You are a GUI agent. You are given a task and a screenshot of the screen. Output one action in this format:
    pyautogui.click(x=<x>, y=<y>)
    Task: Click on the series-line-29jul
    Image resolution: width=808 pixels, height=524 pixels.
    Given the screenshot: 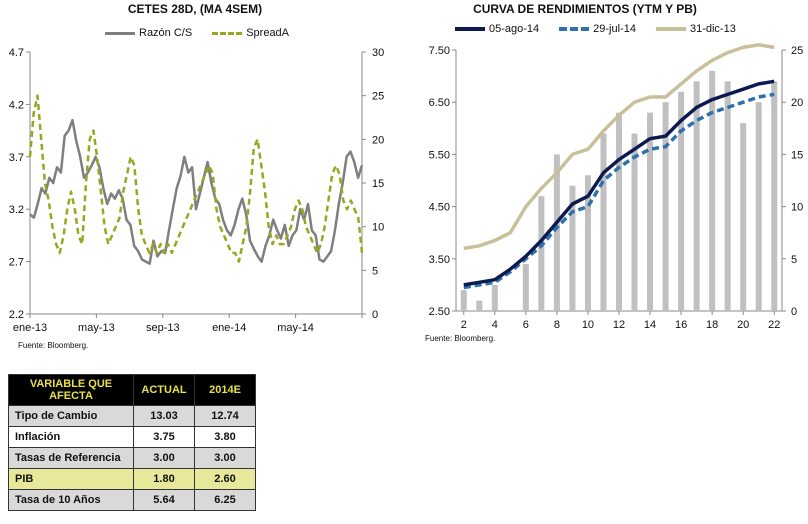 What is the action you would take?
    pyautogui.click(x=619, y=191)
    